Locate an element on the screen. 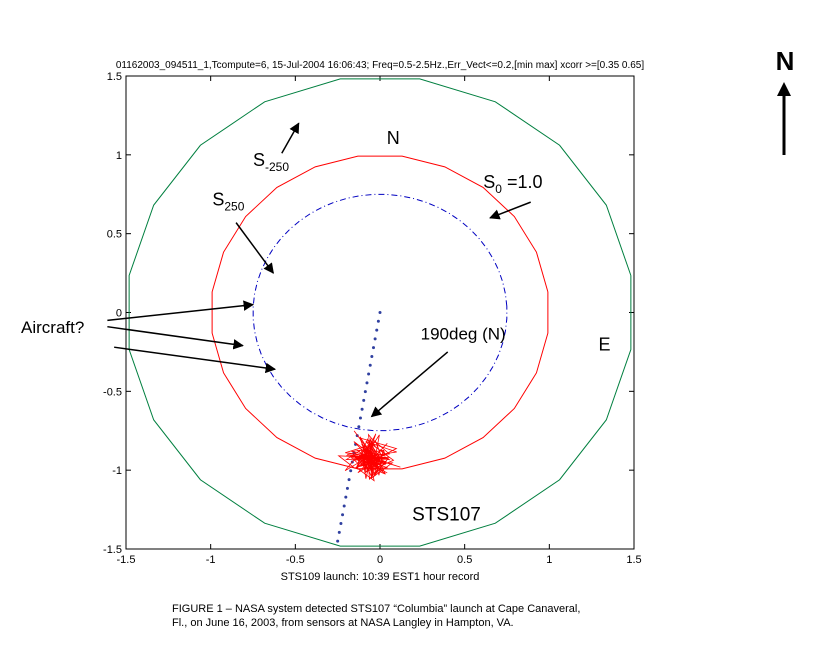 The height and width of the screenshot is (655, 830). x-tick-label: 1 is located at coordinates (549, 560).